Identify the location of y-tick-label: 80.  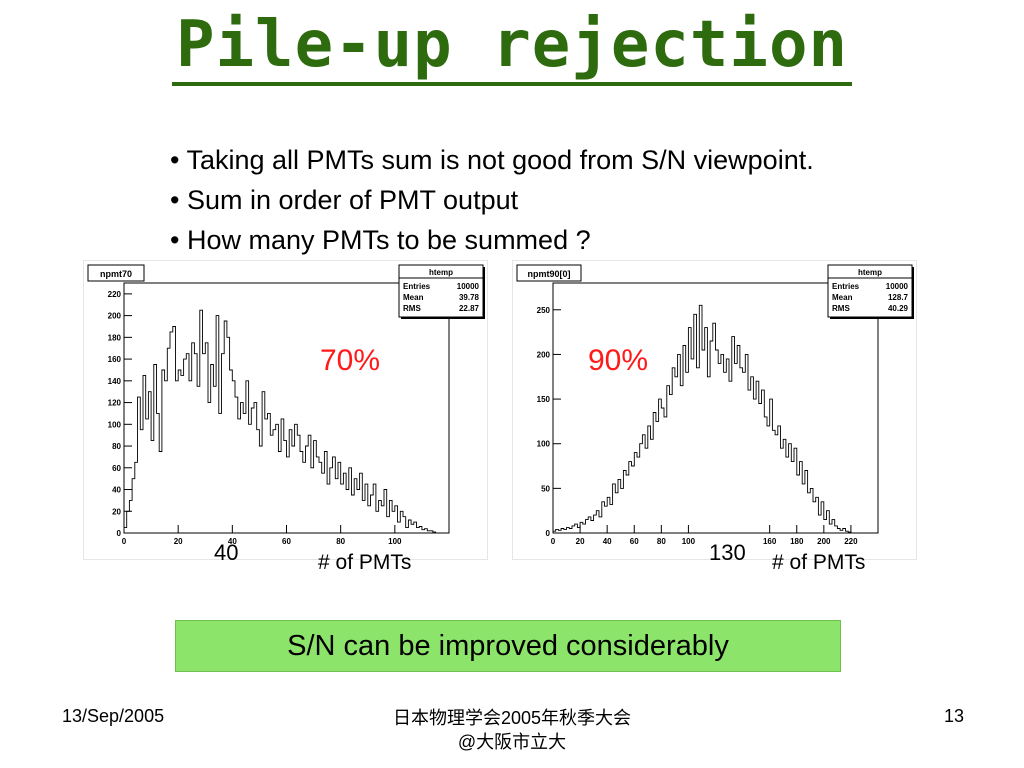
(116, 446).